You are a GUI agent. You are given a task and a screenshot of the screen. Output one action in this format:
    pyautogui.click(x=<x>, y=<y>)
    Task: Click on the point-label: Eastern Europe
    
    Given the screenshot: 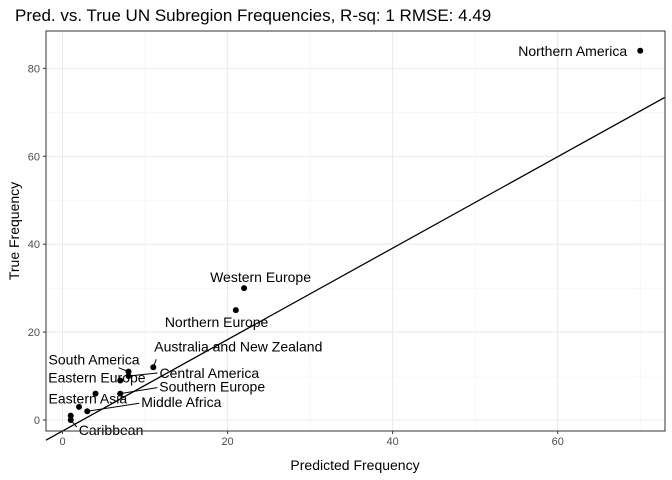 What is the action you would take?
    pyautogui.click(x=96, y=377)
    